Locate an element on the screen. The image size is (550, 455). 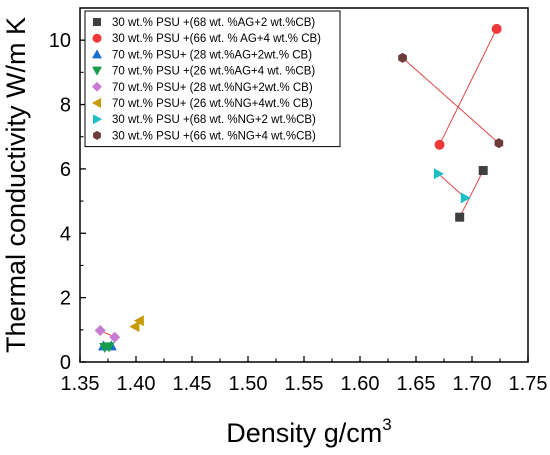
x-tick-label: 1.75 is located at coordinates (528, 384).